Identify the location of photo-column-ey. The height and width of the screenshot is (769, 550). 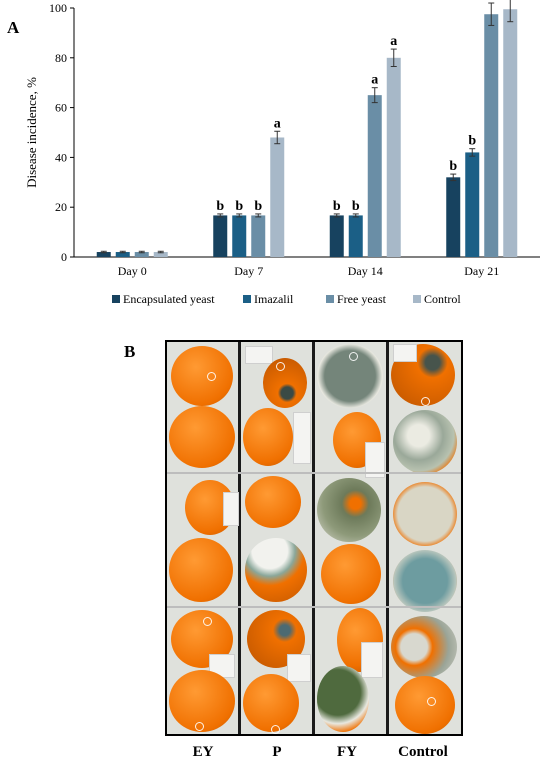
(203, 538).